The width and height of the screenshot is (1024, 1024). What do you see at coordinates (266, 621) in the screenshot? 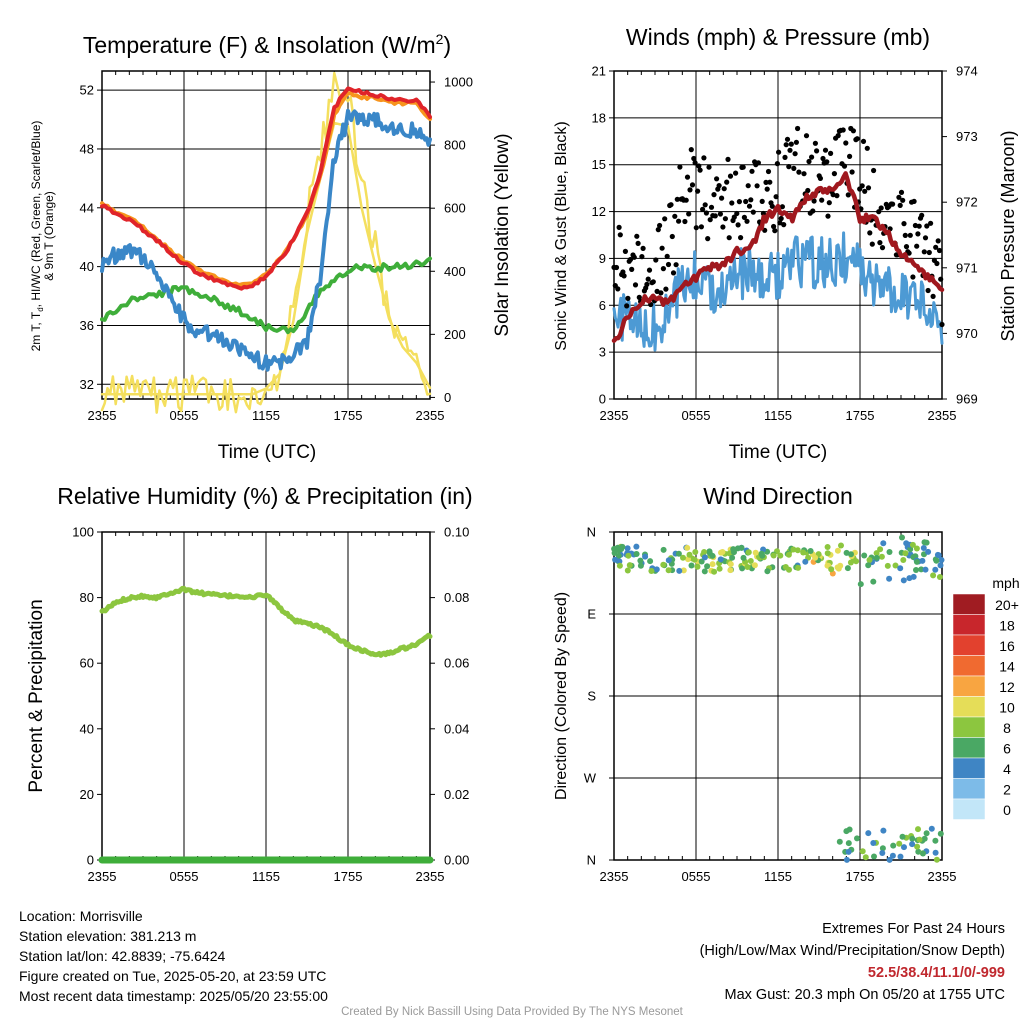
I see `relative-humidity-line` at bounding box center [266, 621].